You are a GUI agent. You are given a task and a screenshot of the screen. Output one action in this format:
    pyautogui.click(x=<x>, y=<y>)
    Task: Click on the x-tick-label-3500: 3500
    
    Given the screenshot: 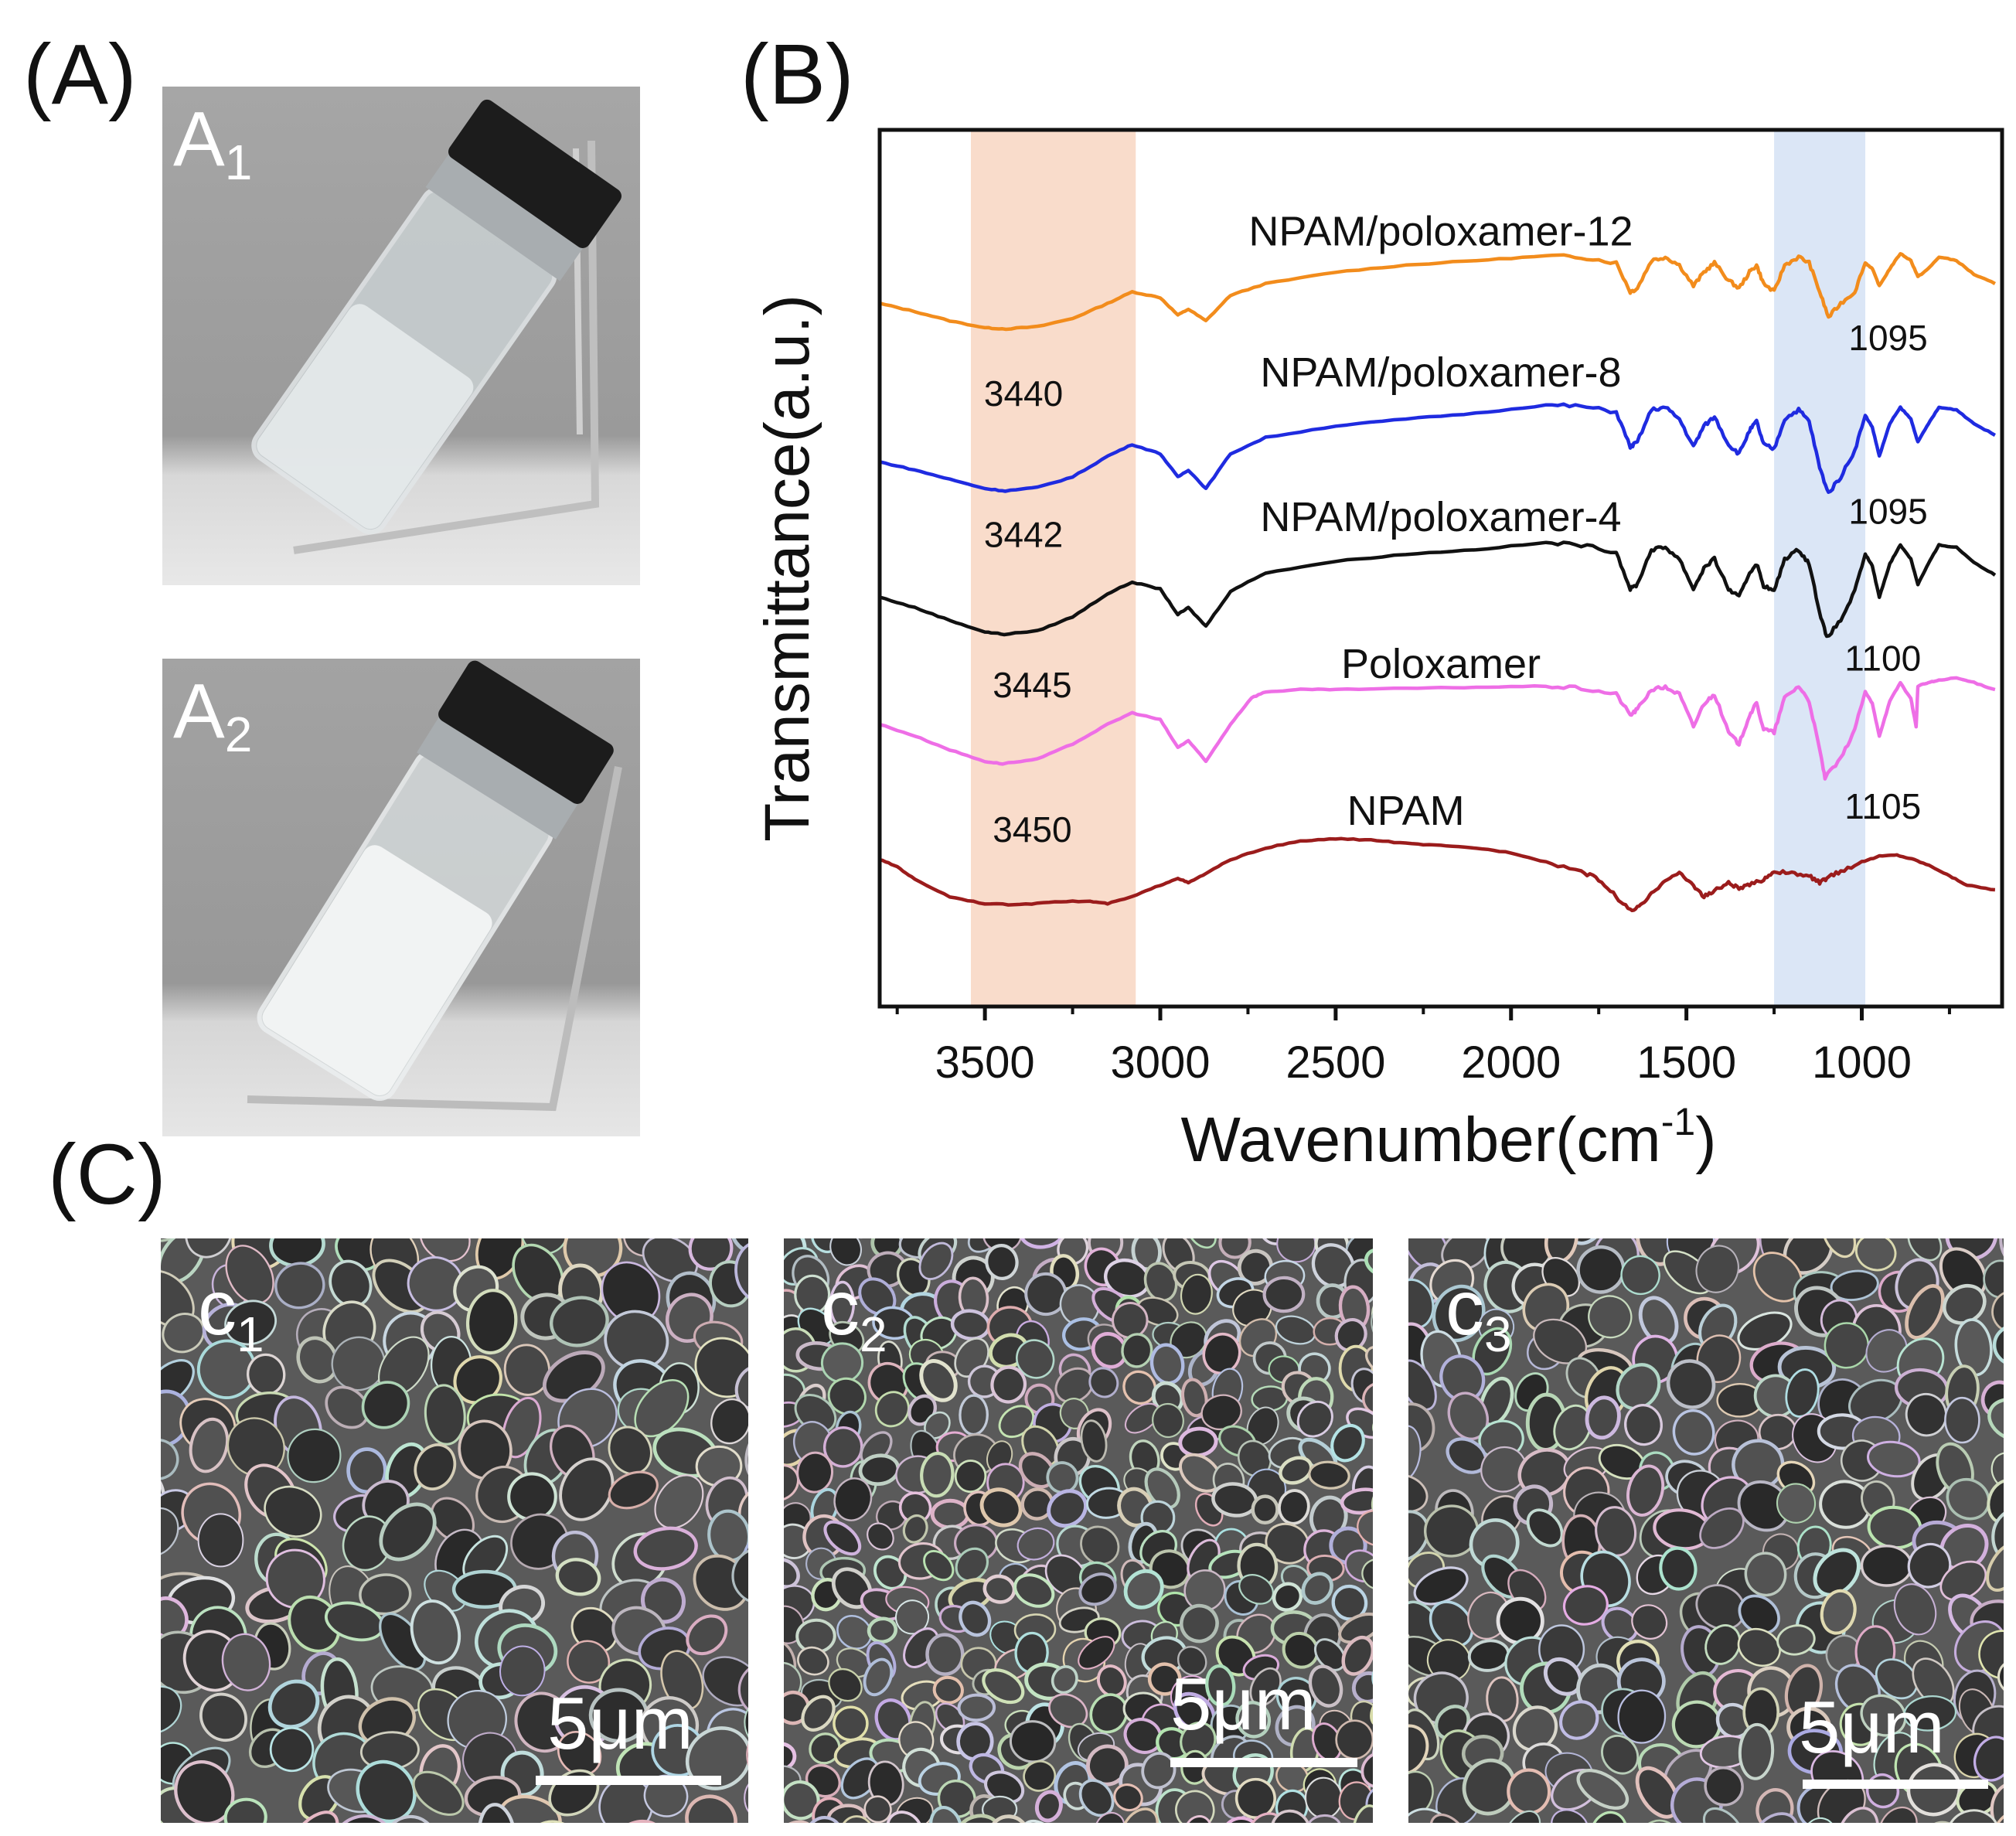 What is the action you would take?
    pyautogui.click(x=985, y=1062)
    